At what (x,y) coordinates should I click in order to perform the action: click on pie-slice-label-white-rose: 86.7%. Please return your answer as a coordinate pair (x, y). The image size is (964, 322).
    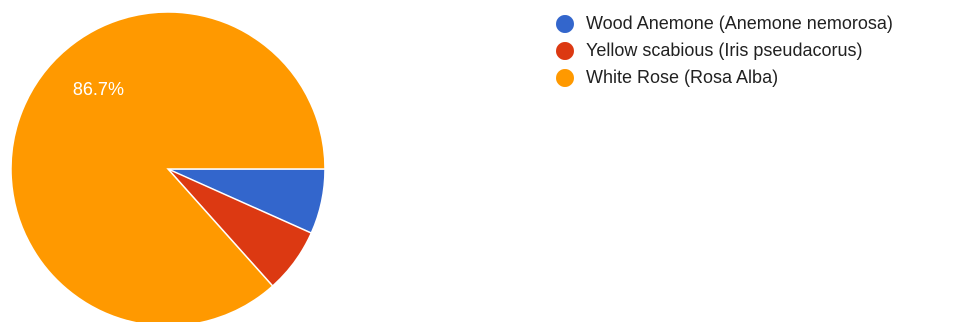
    Looking at the image, I should click on (98, 89).